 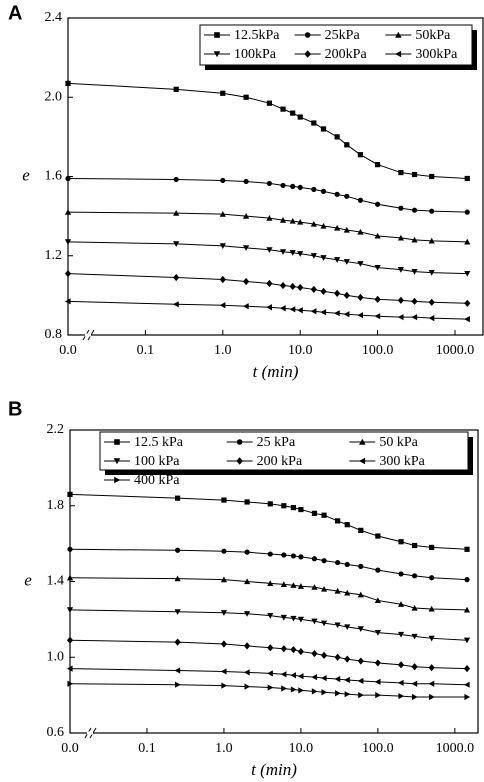 I want to click on panel-label: B, so click(x=15, y=409).